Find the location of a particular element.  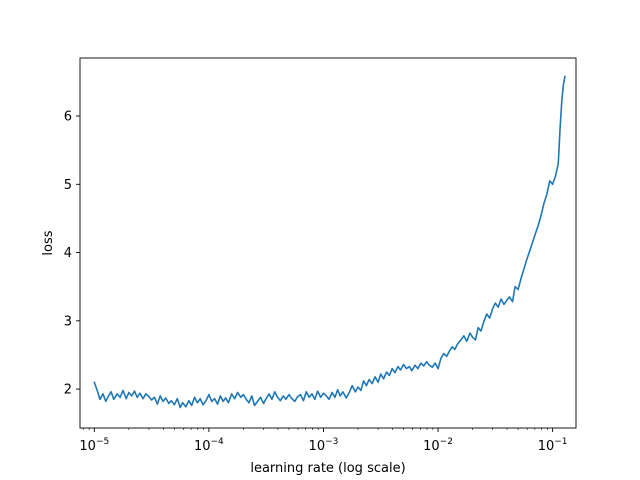

x-tick-label: 10⁻² is located at coordinates (438, 445).